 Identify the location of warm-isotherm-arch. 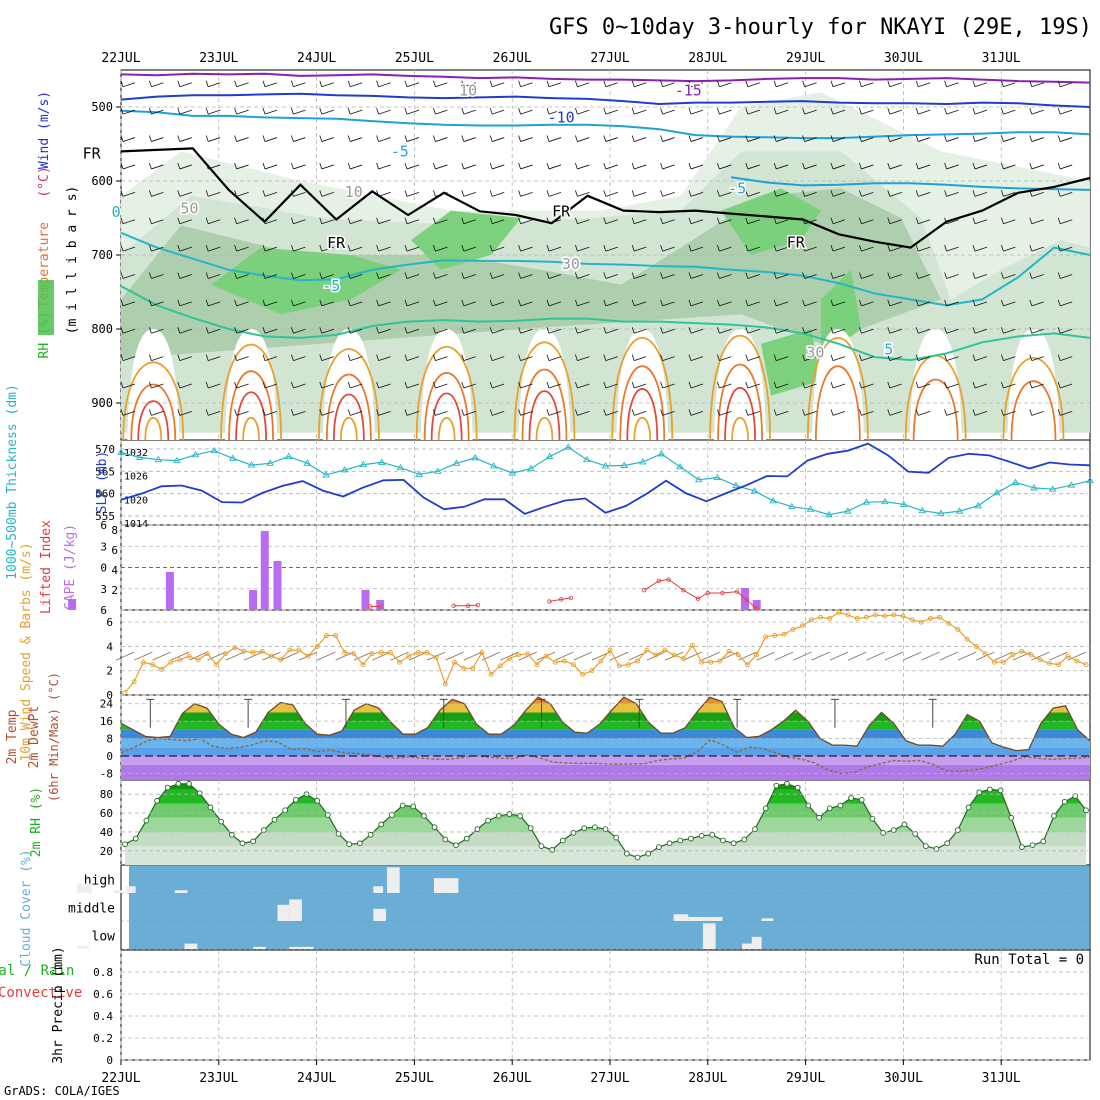
(740, 402).